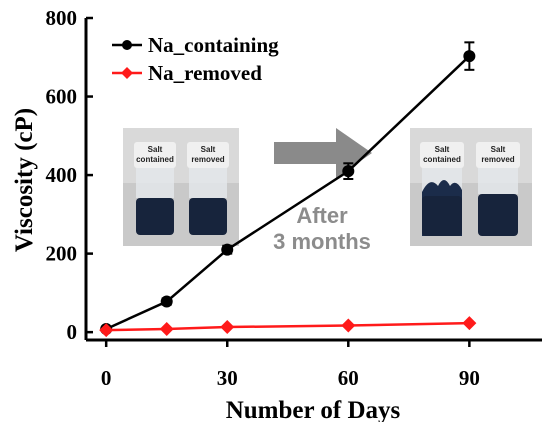 The image size is (542, 422). What do you see at coordinates (442, 159) in the screenshot?
I see `photo-after-left-label-2: contained` at bounding box center [442, 159].